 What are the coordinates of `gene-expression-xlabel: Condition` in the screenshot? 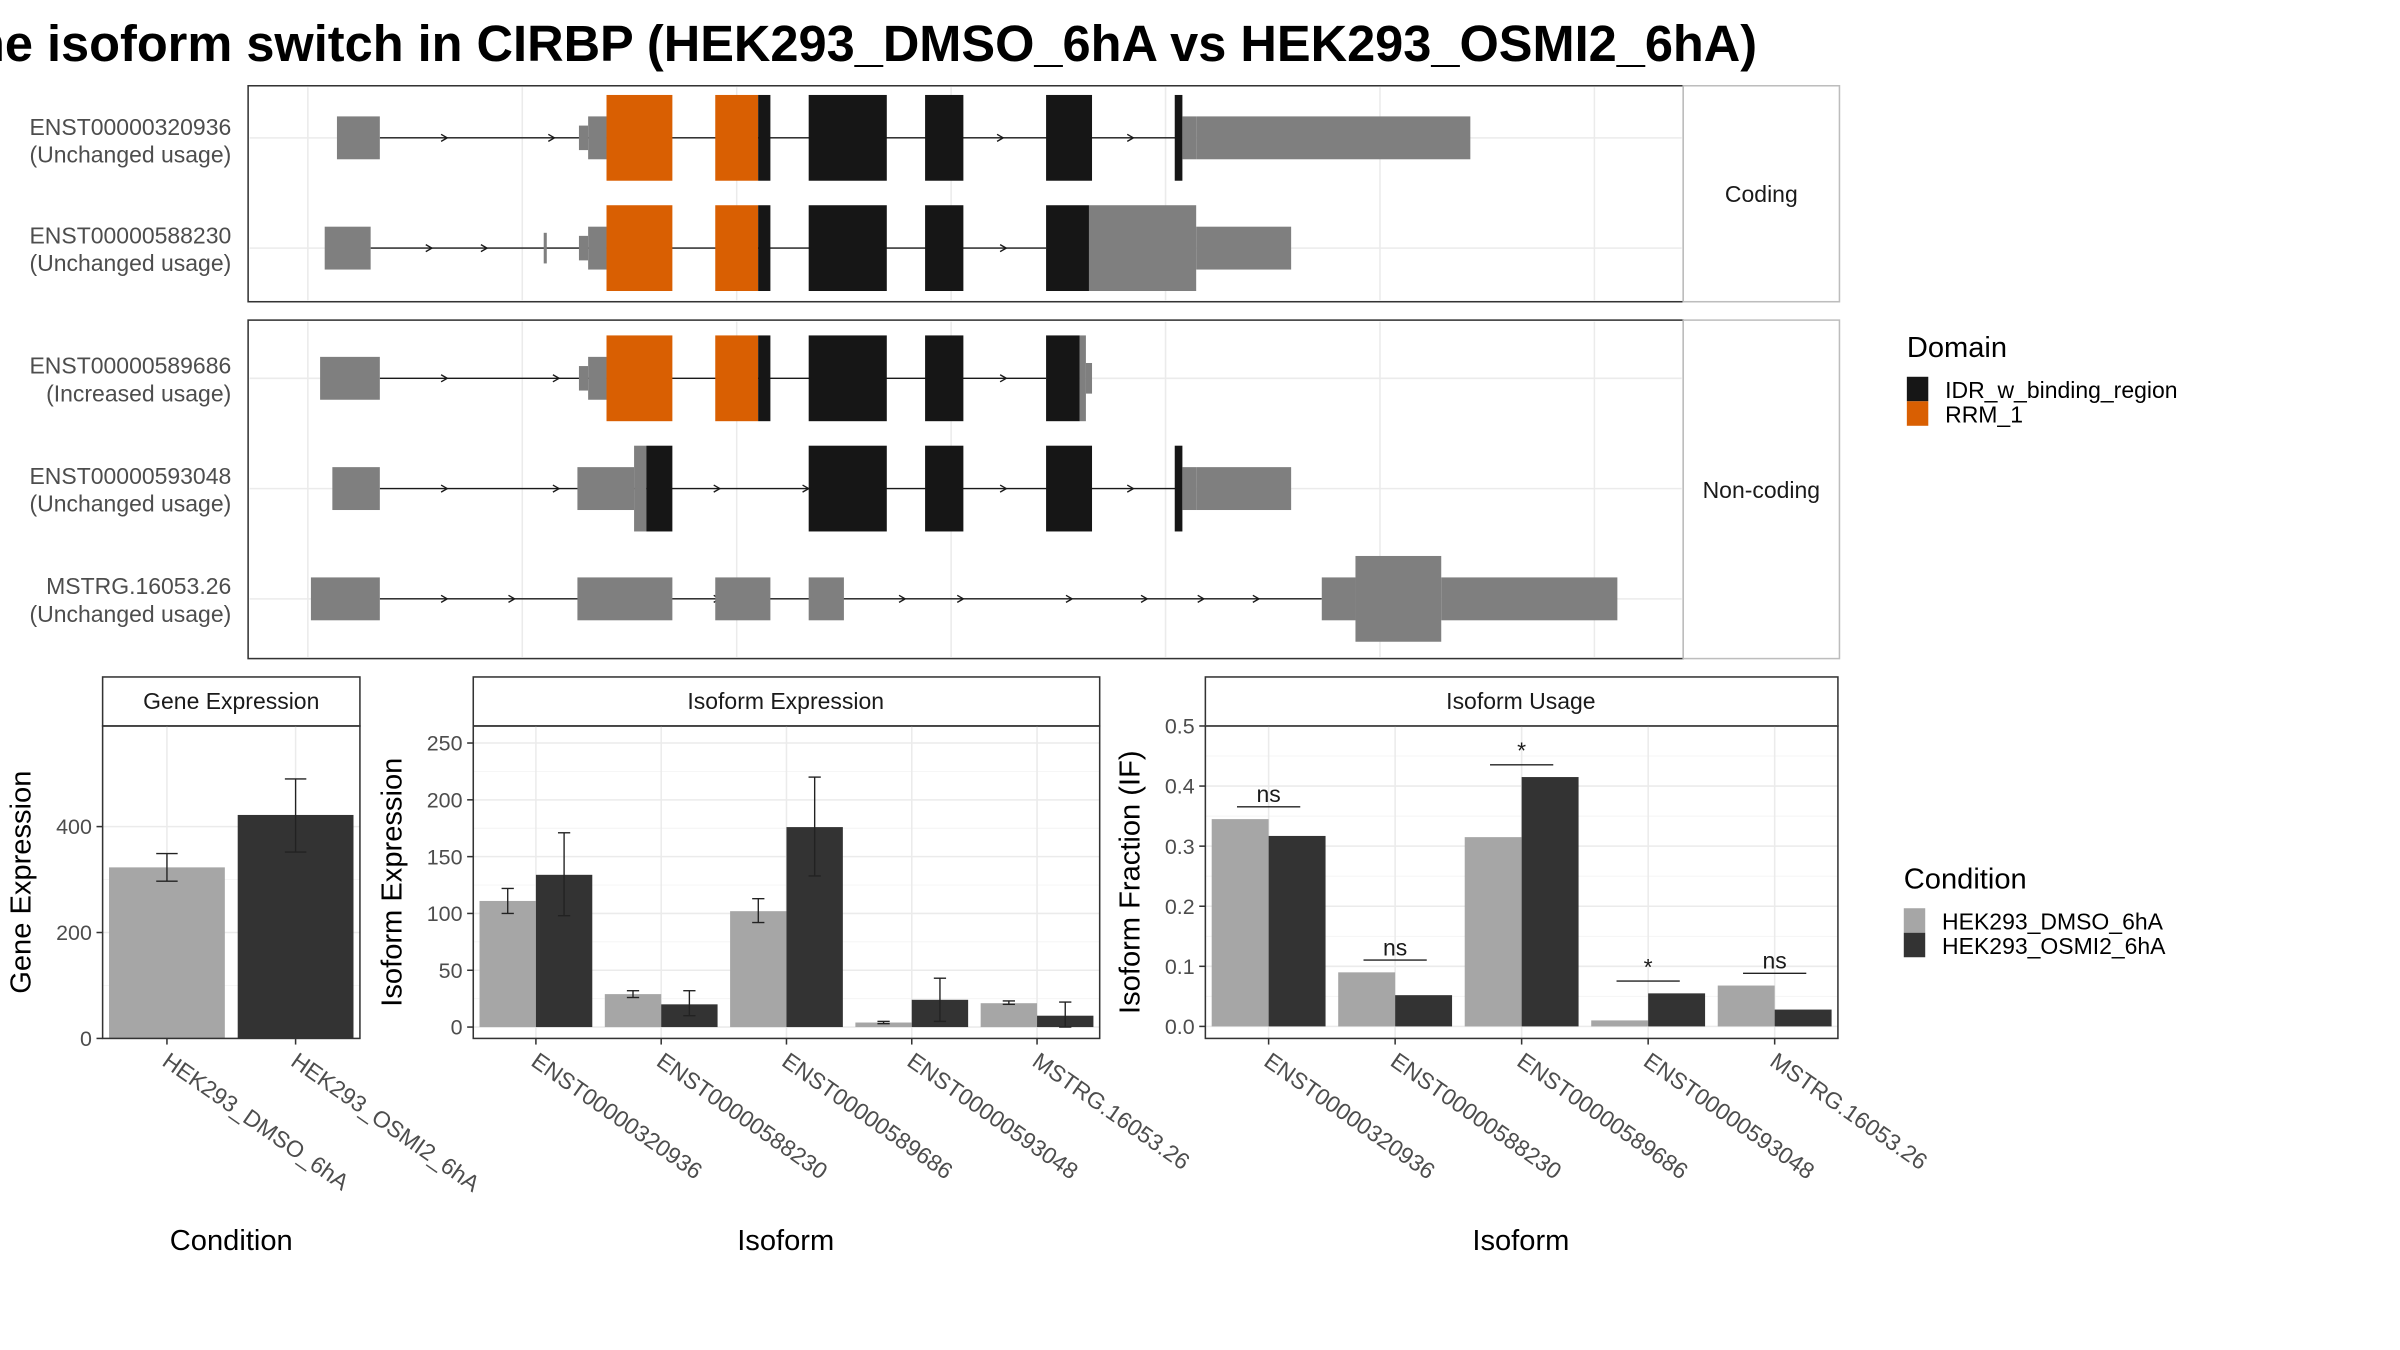 It's located at (231, 1241).